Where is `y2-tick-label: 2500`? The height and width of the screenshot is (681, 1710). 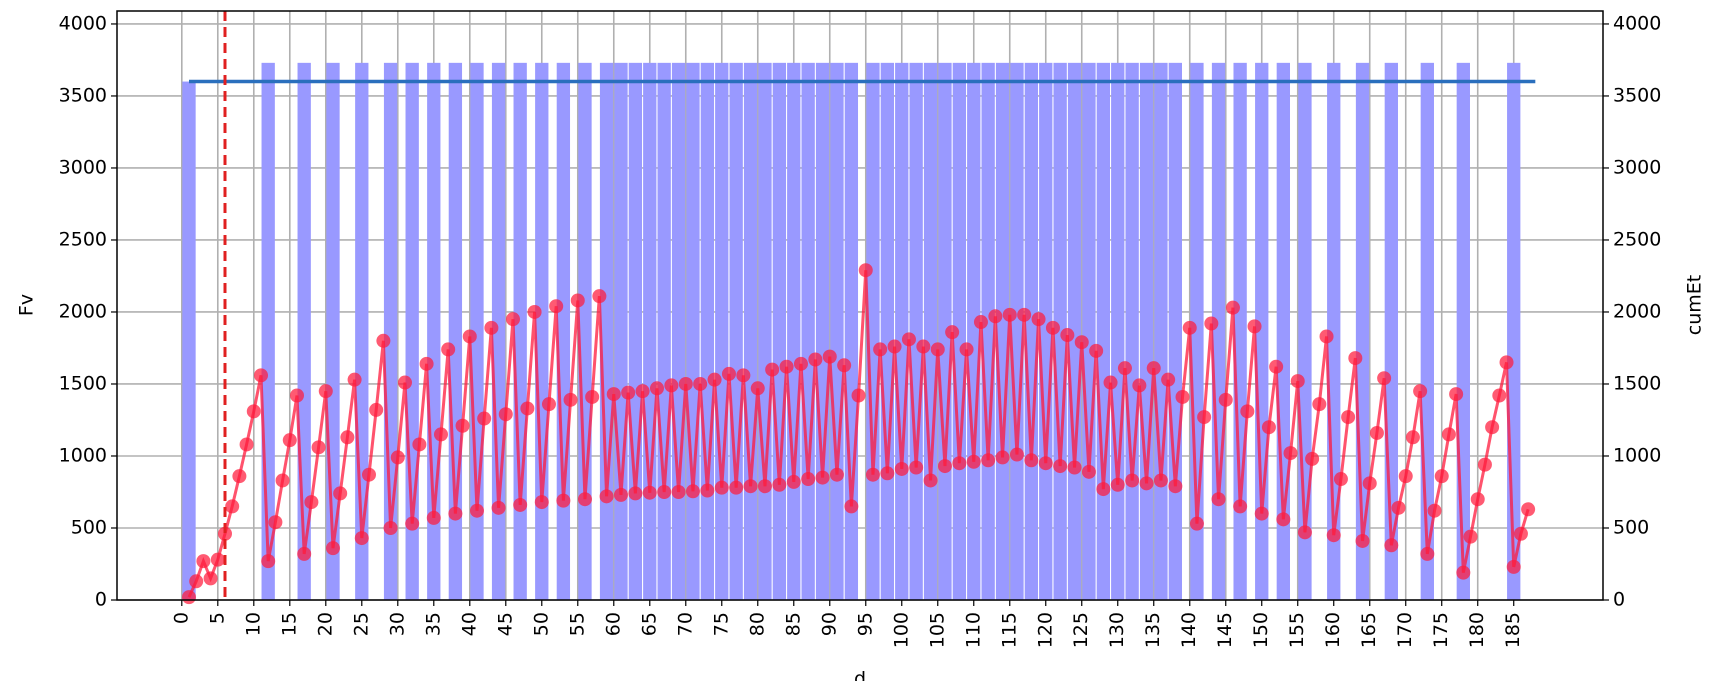 y2-tick-label: 2500 is located at coordinates (1637, 239).